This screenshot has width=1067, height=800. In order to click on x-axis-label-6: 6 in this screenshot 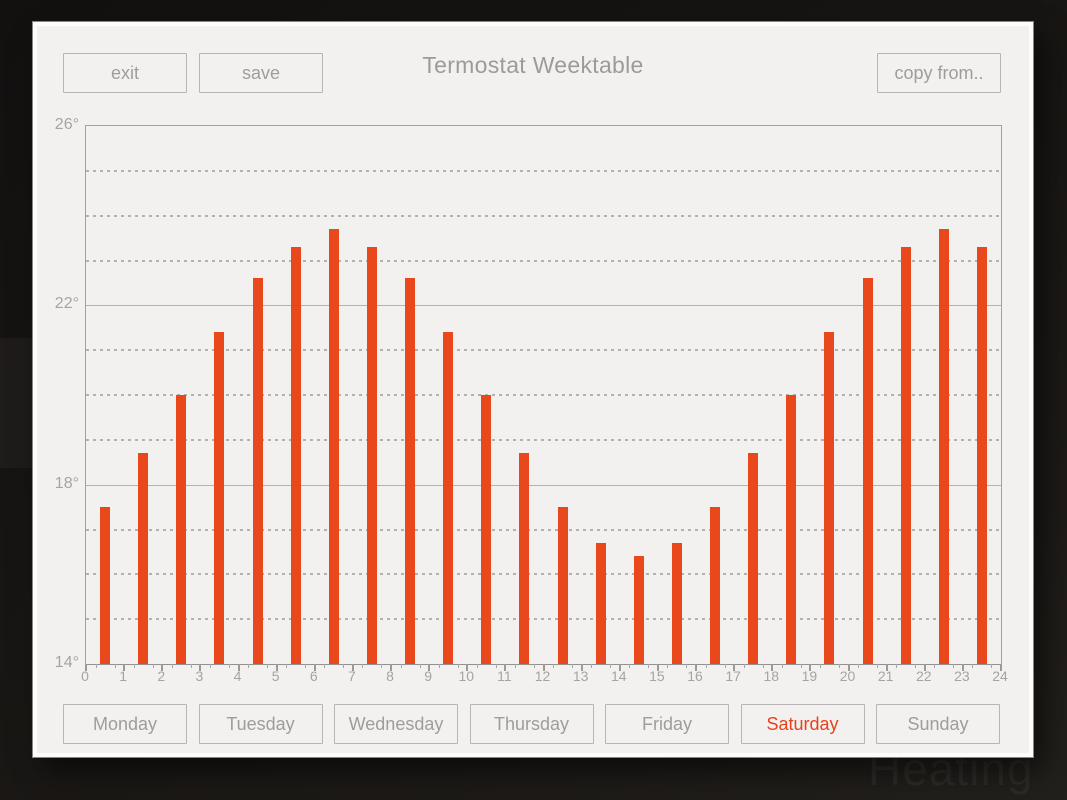, I will do `click(313, 676)`.